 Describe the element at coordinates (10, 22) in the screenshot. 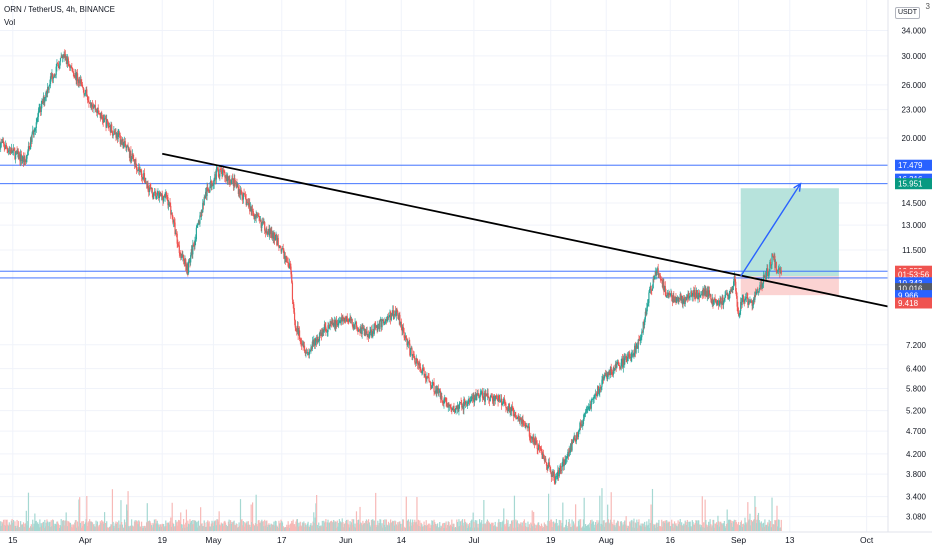

I see `volume-indicator-label: Vol` at that location.